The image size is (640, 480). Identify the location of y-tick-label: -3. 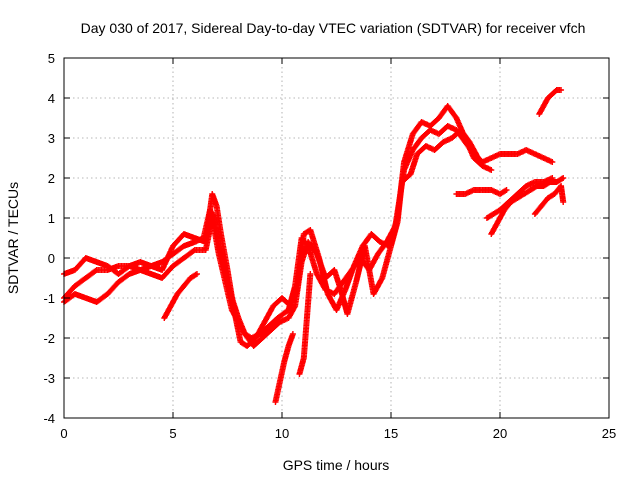
(49, 378).